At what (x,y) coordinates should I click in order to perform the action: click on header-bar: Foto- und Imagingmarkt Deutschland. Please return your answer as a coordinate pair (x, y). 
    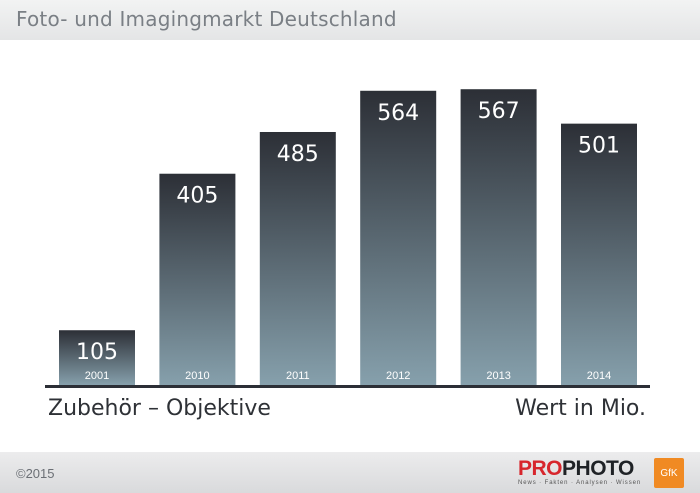
    Looking at the image, I should click on (350, 20).